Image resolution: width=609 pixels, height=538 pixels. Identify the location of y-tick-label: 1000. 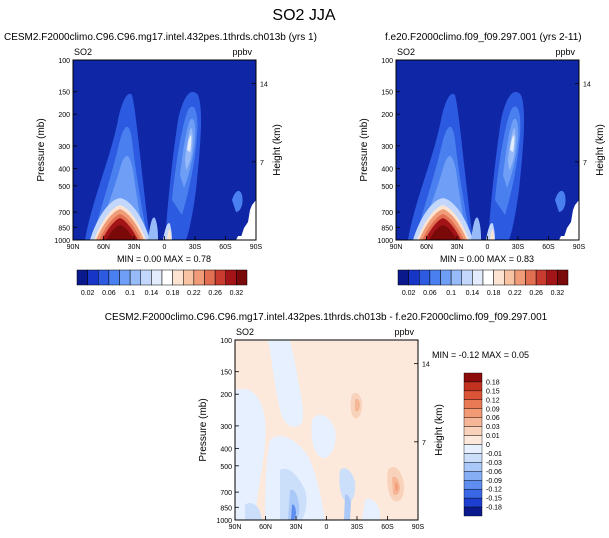
(385, 241).